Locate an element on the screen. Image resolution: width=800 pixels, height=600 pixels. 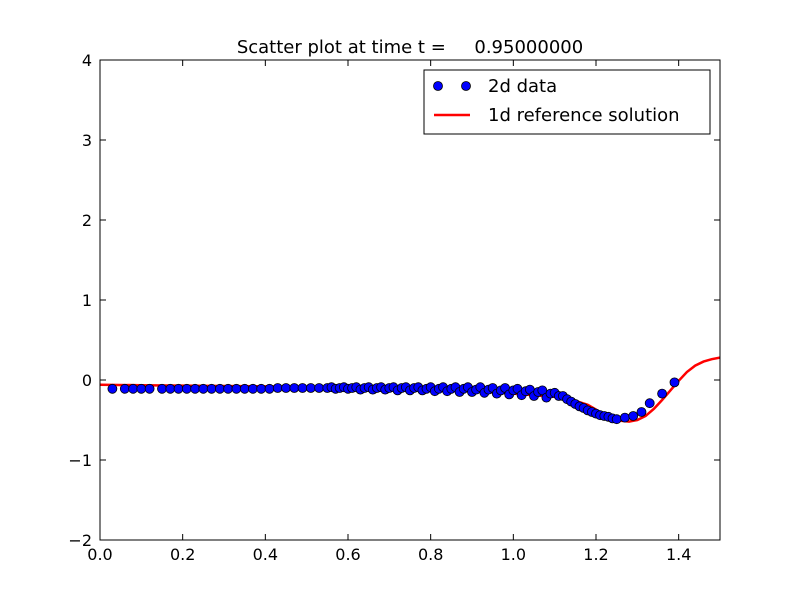
x-tick-label: 1.4 is located at coordinates (678, 554).